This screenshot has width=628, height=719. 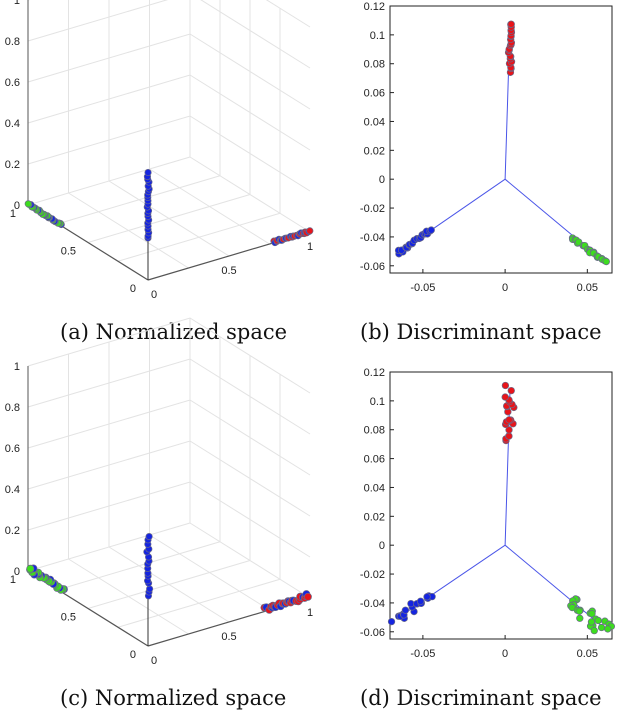 What do you see at coordinates (481, 698) in the screenshot?
I see `caption-d: (d) Discriminant space` at bounding box center [481, 698].